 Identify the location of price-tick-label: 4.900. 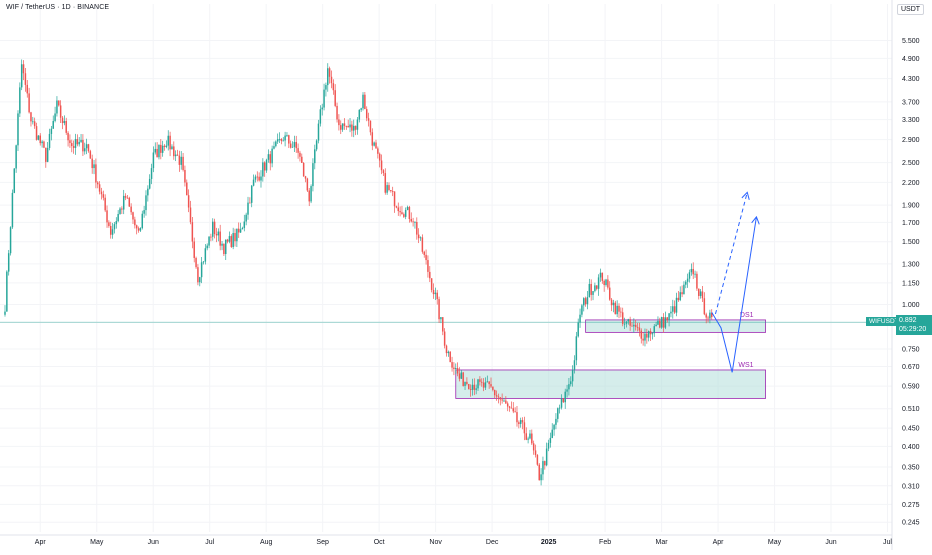
(911, 59).